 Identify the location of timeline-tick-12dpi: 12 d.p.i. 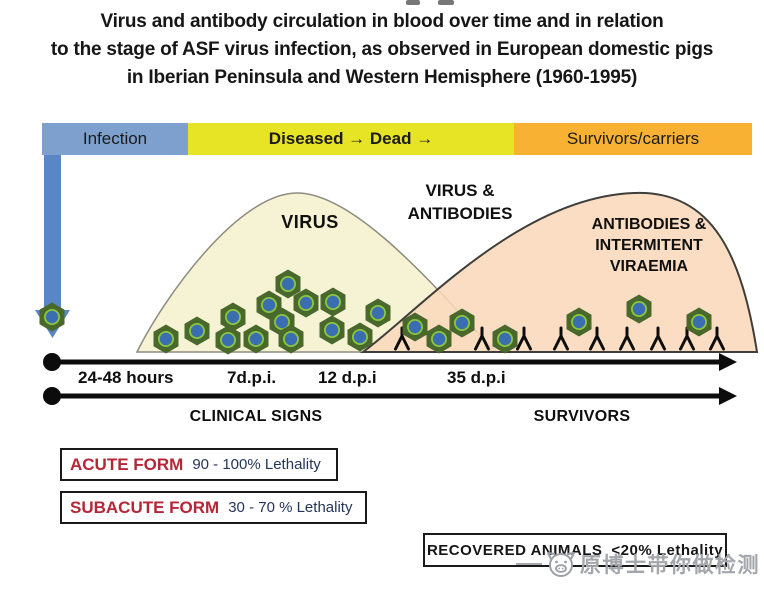
(347, 377).